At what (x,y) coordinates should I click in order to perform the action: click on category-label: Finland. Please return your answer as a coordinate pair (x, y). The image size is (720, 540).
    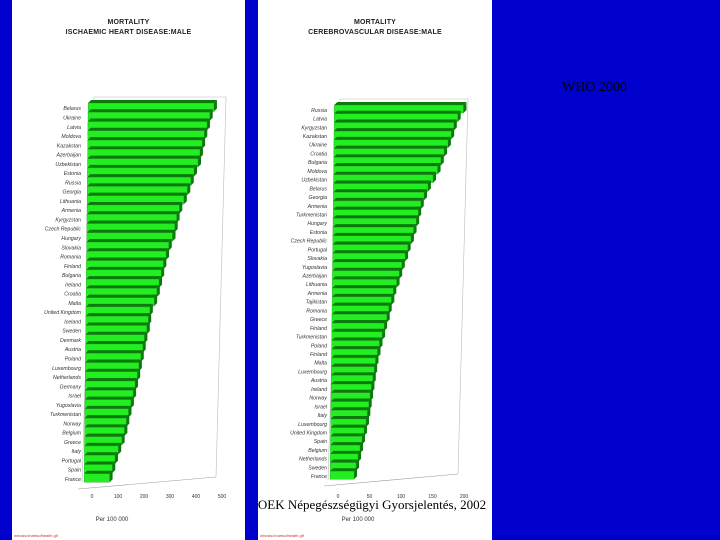
    Looking at the image, I should click on (319, 355).